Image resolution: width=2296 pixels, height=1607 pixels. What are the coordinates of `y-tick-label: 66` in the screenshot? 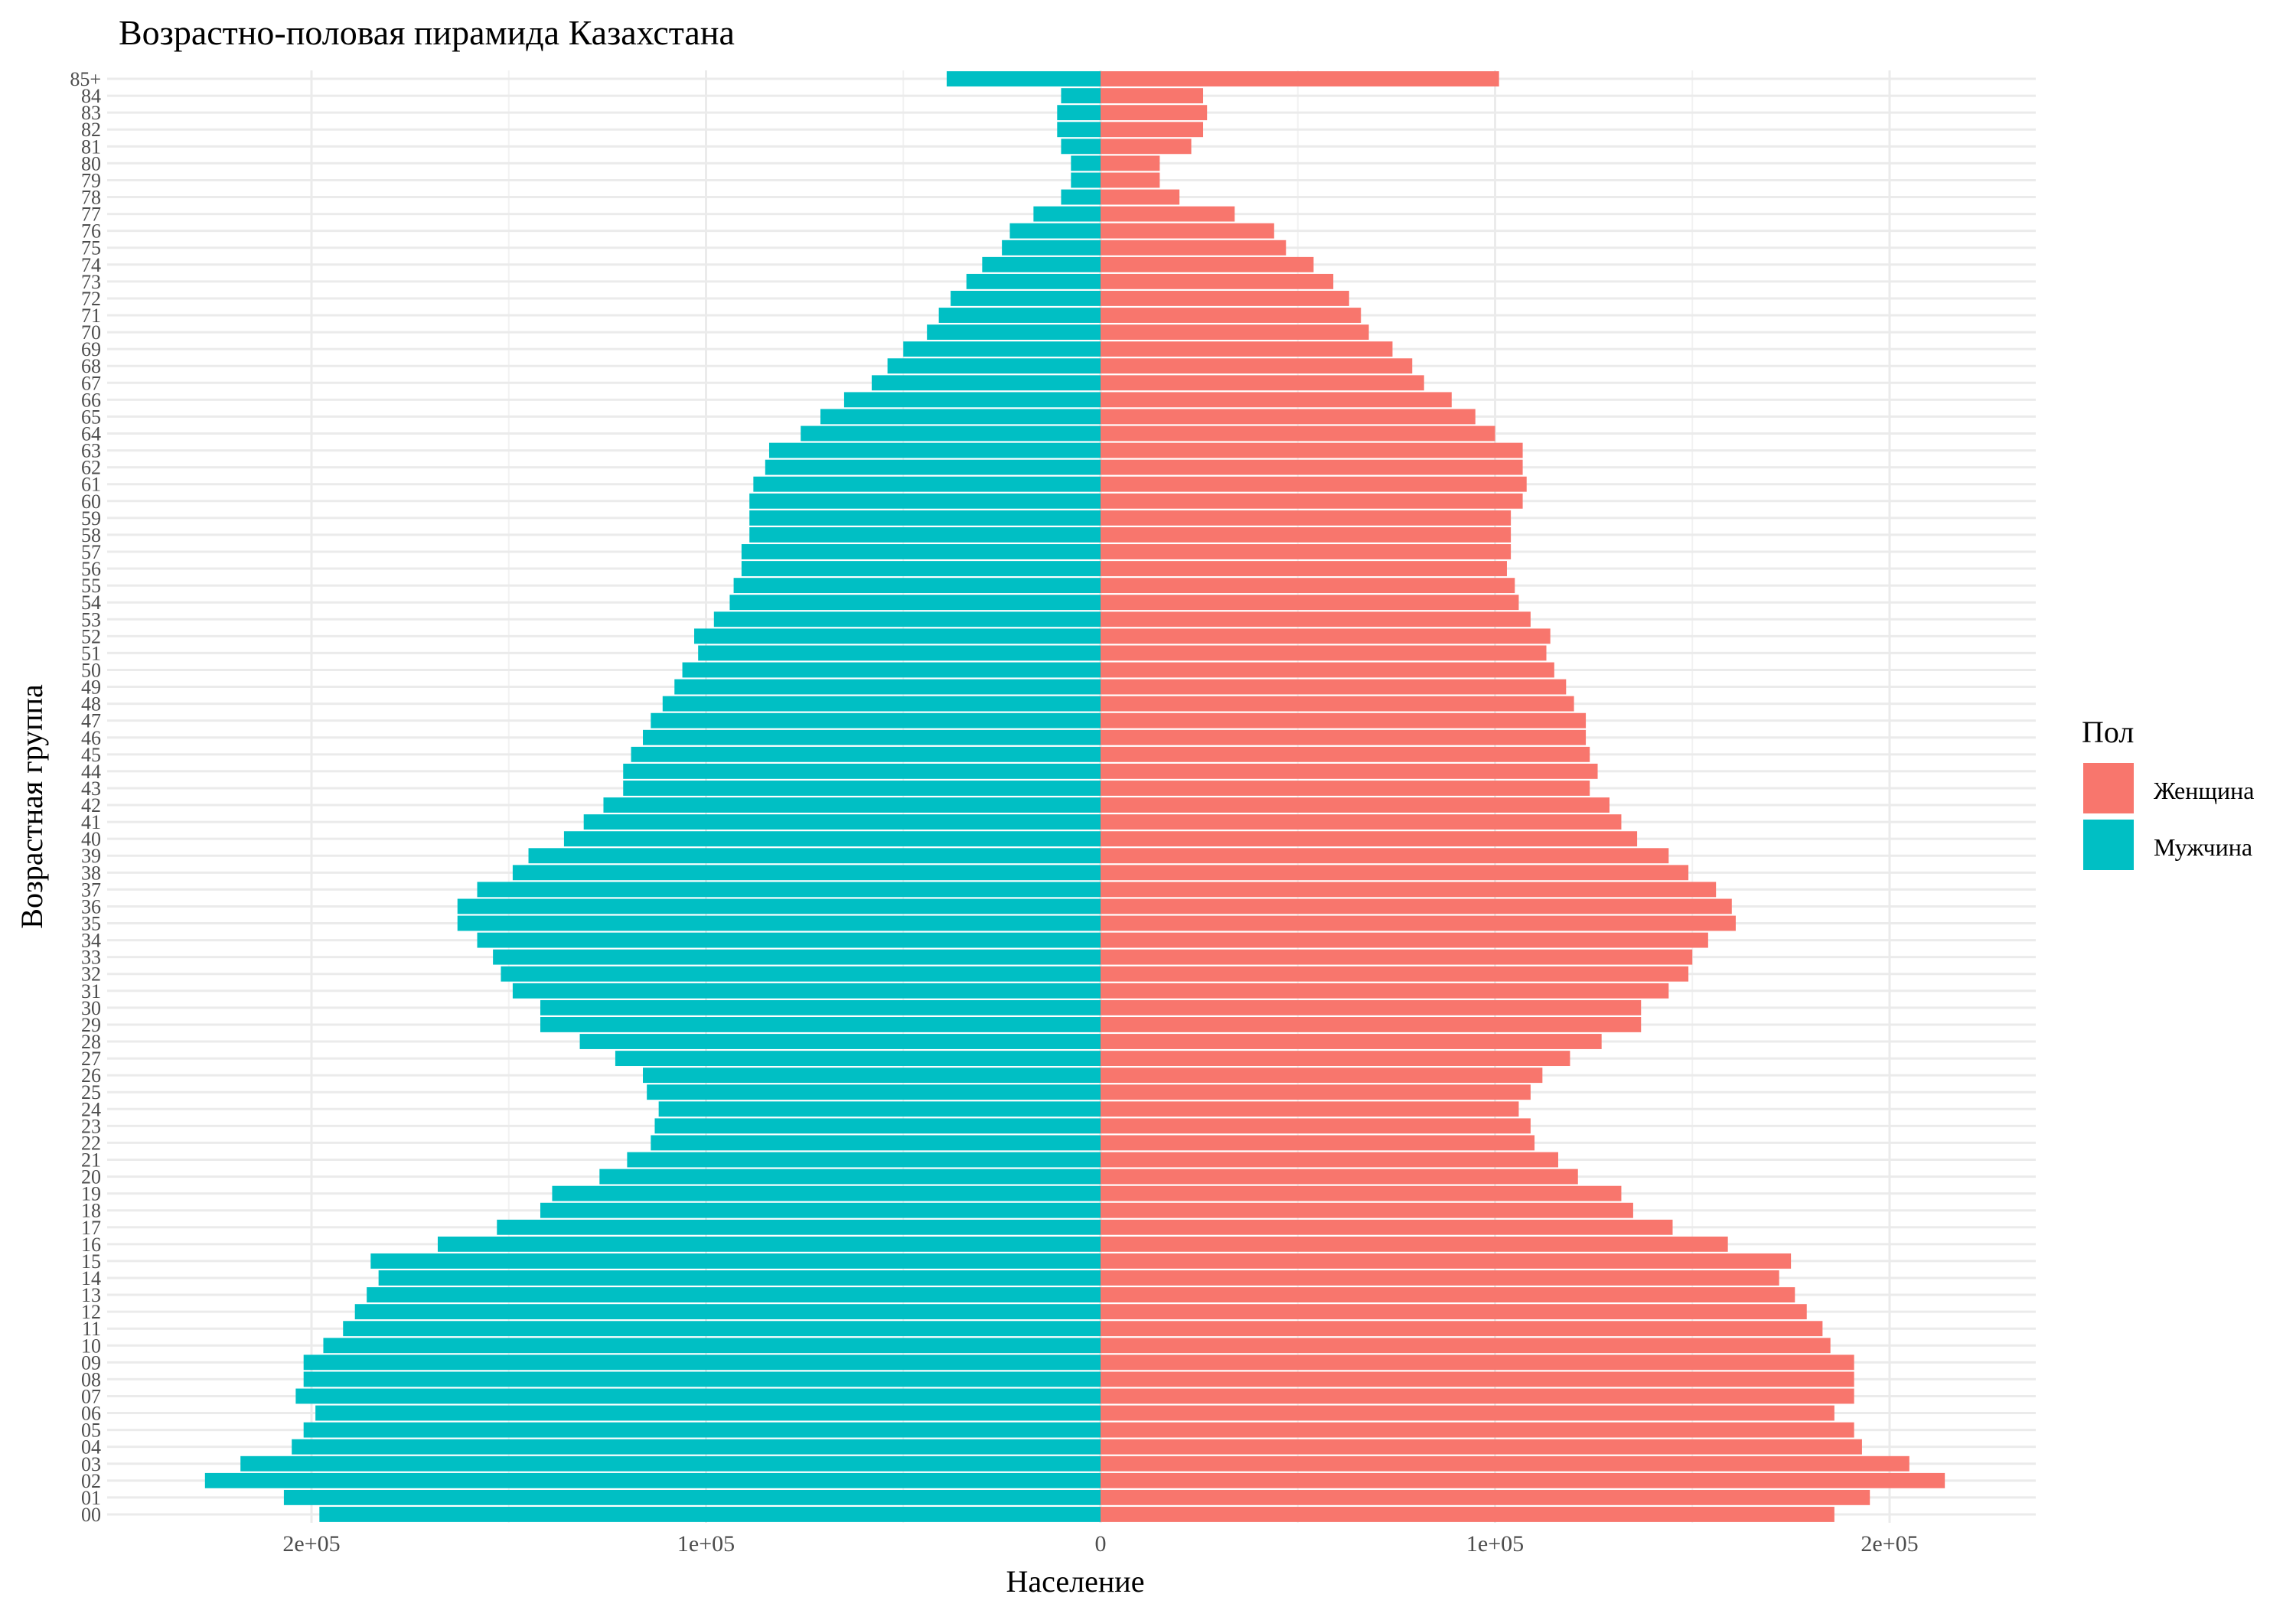 It's located at (91, 400).